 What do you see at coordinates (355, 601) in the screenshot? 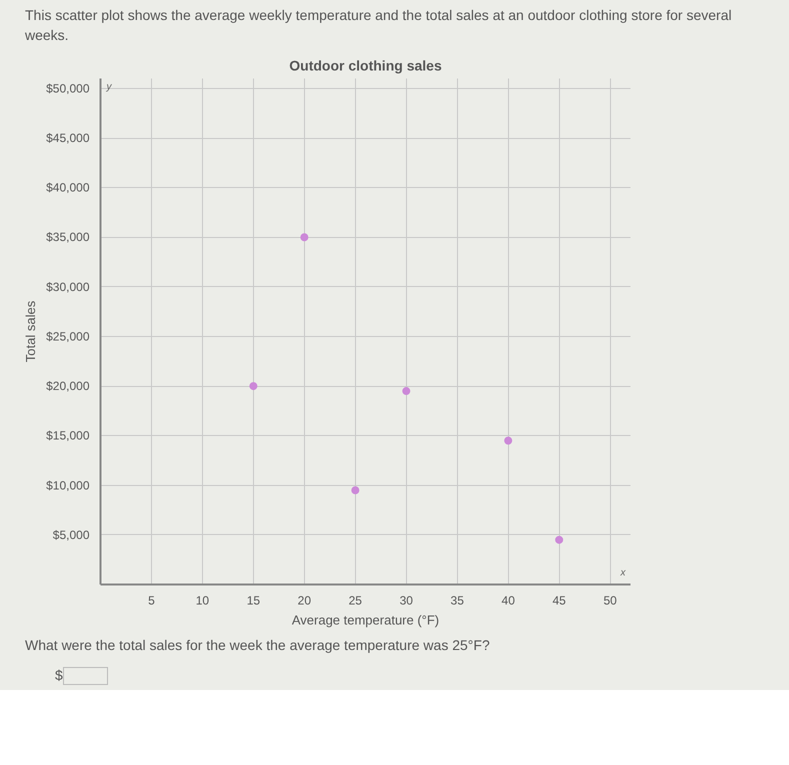
I see `x-tick-label: 25` at bounding box center [355, 601].